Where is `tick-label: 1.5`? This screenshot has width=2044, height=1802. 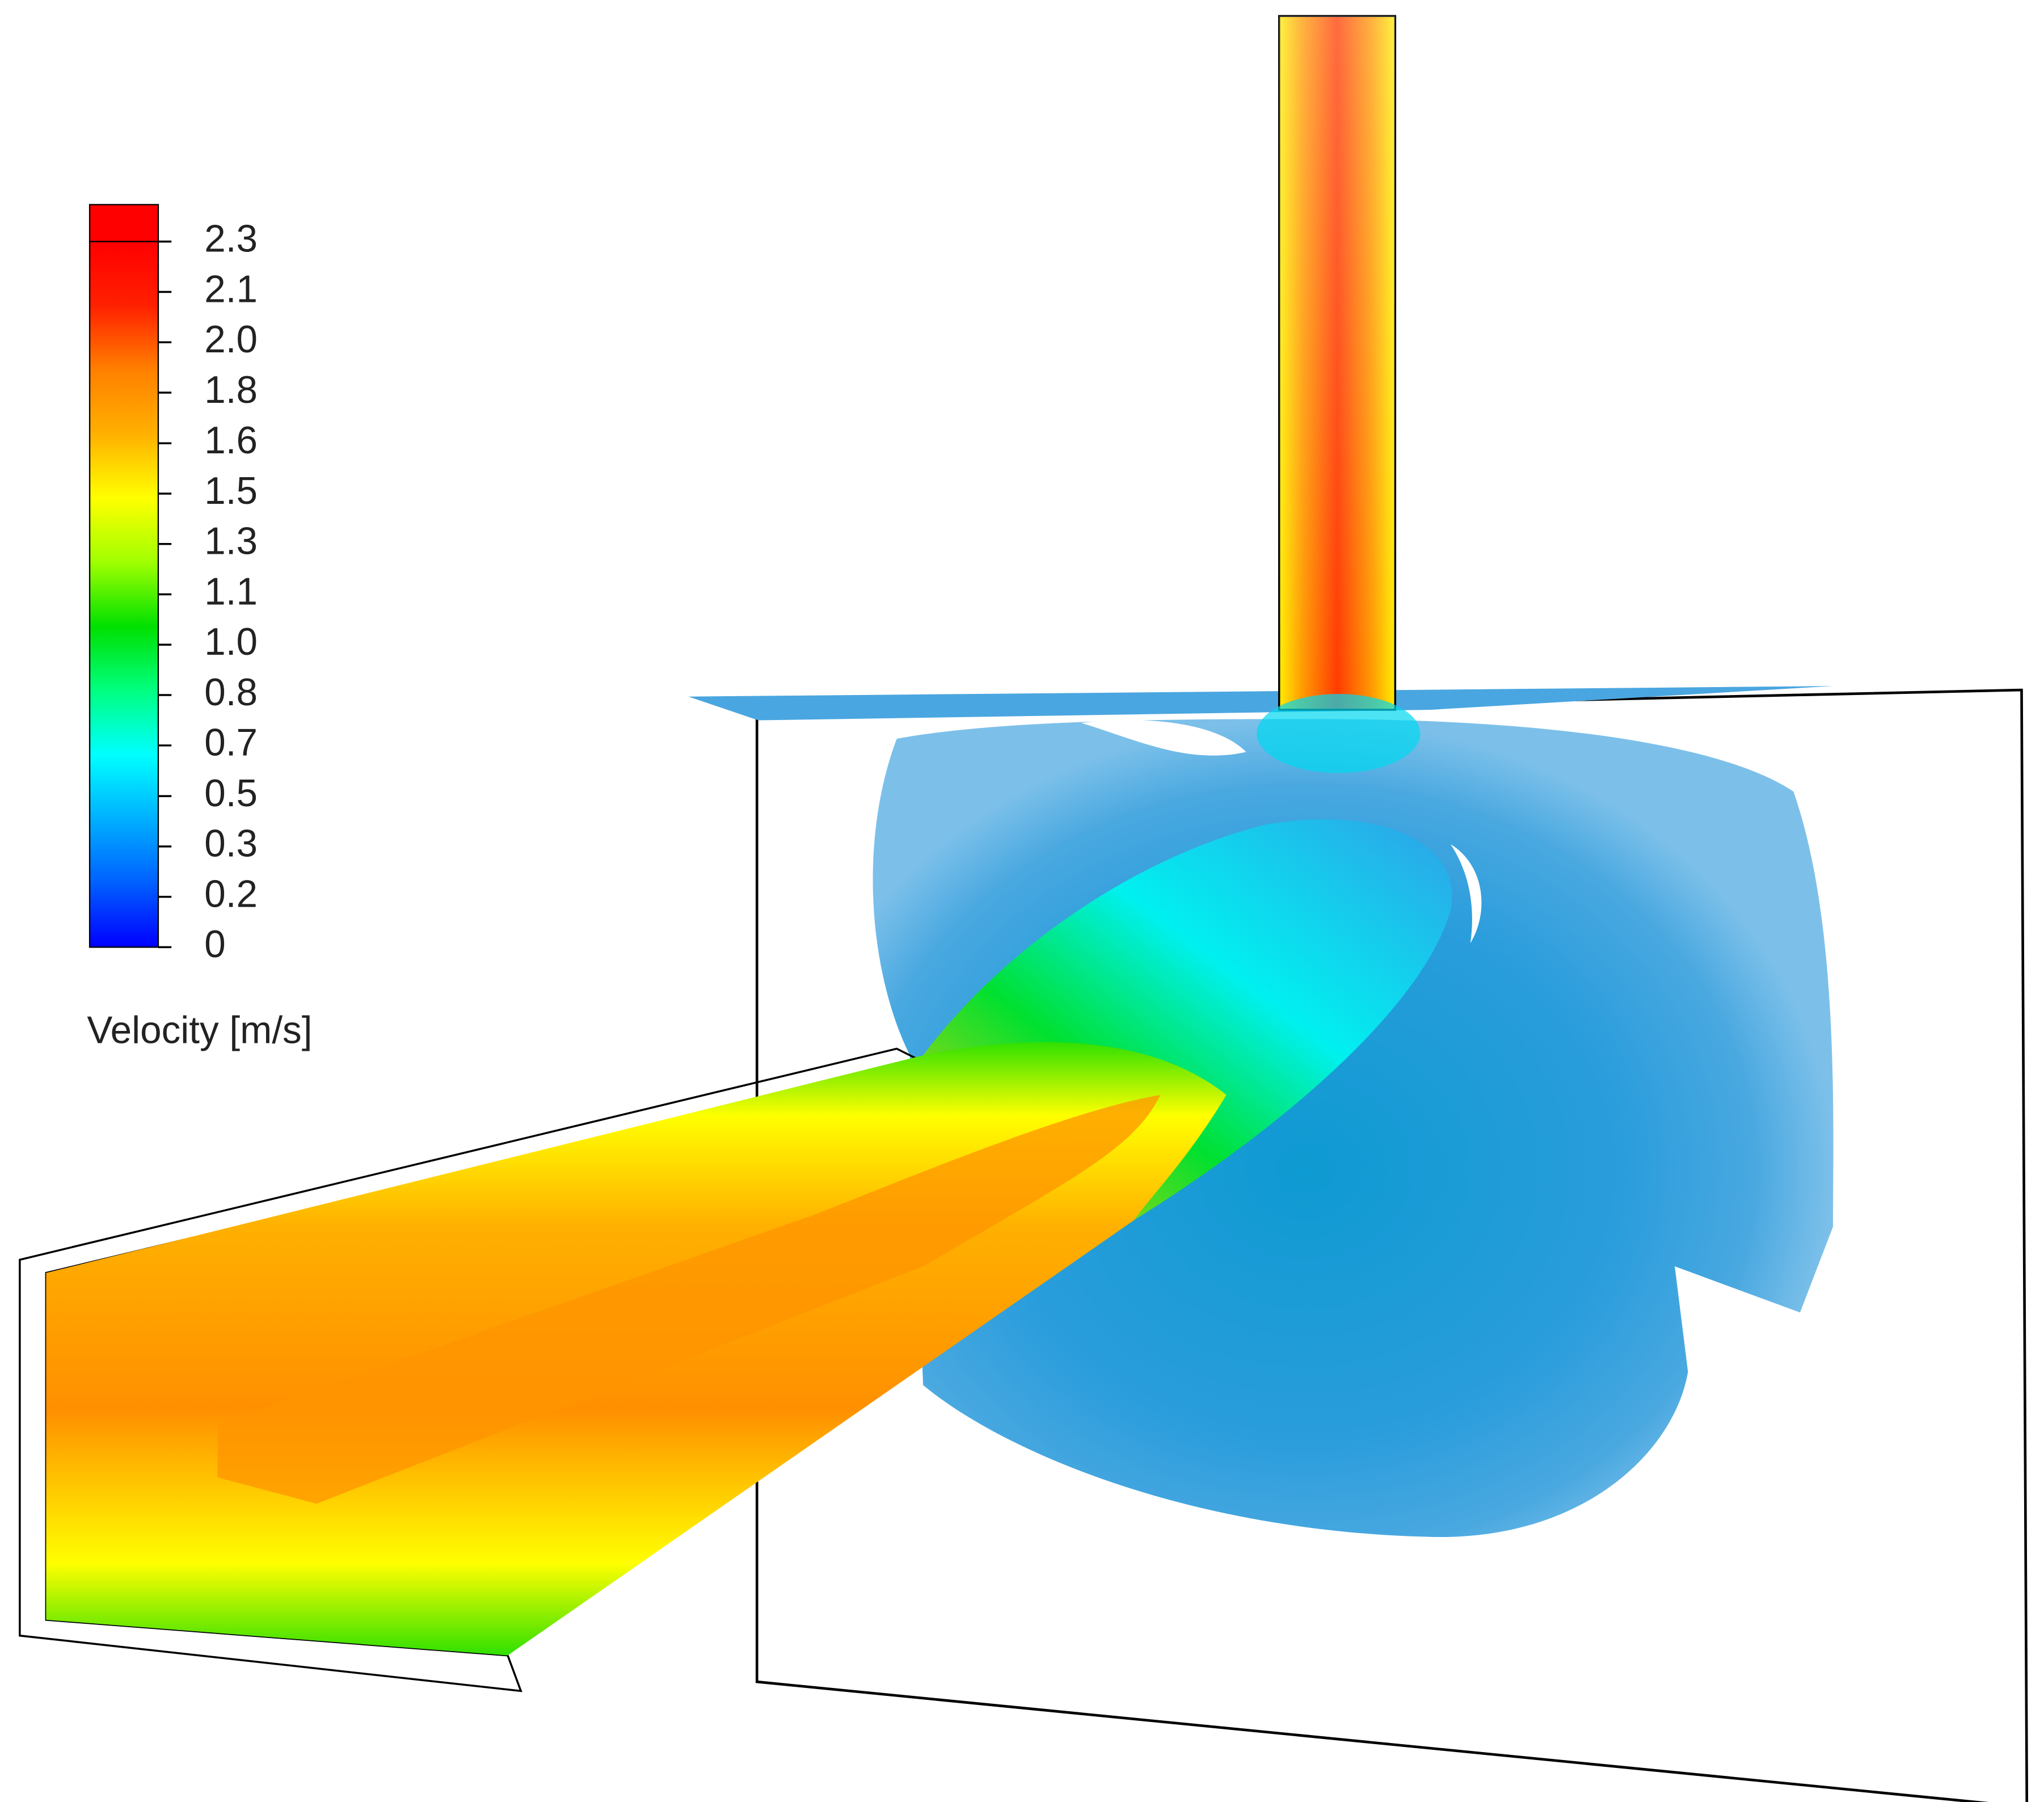
tick-label: 1.5 is located at coordinates (231, 491).